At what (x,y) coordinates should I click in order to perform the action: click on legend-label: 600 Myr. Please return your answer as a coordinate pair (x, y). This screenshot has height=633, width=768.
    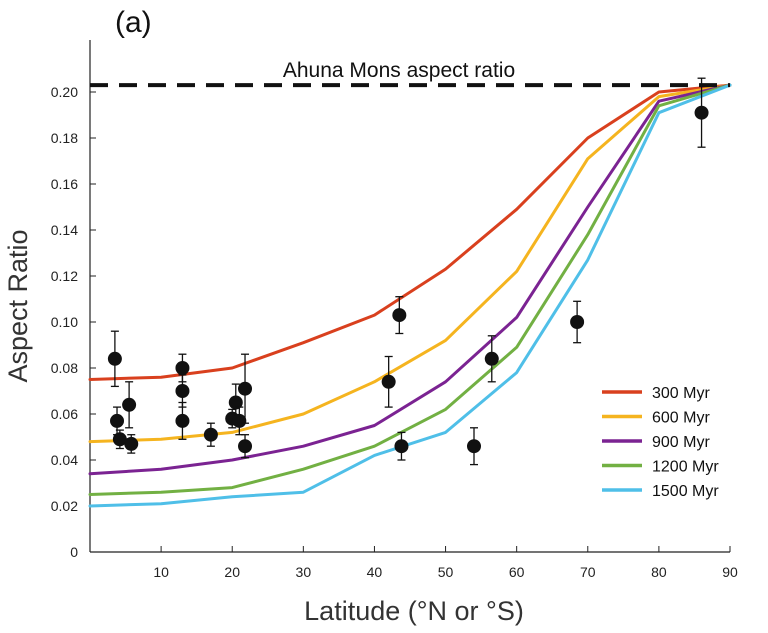
    Looking at the image, I should click on (681, 418).